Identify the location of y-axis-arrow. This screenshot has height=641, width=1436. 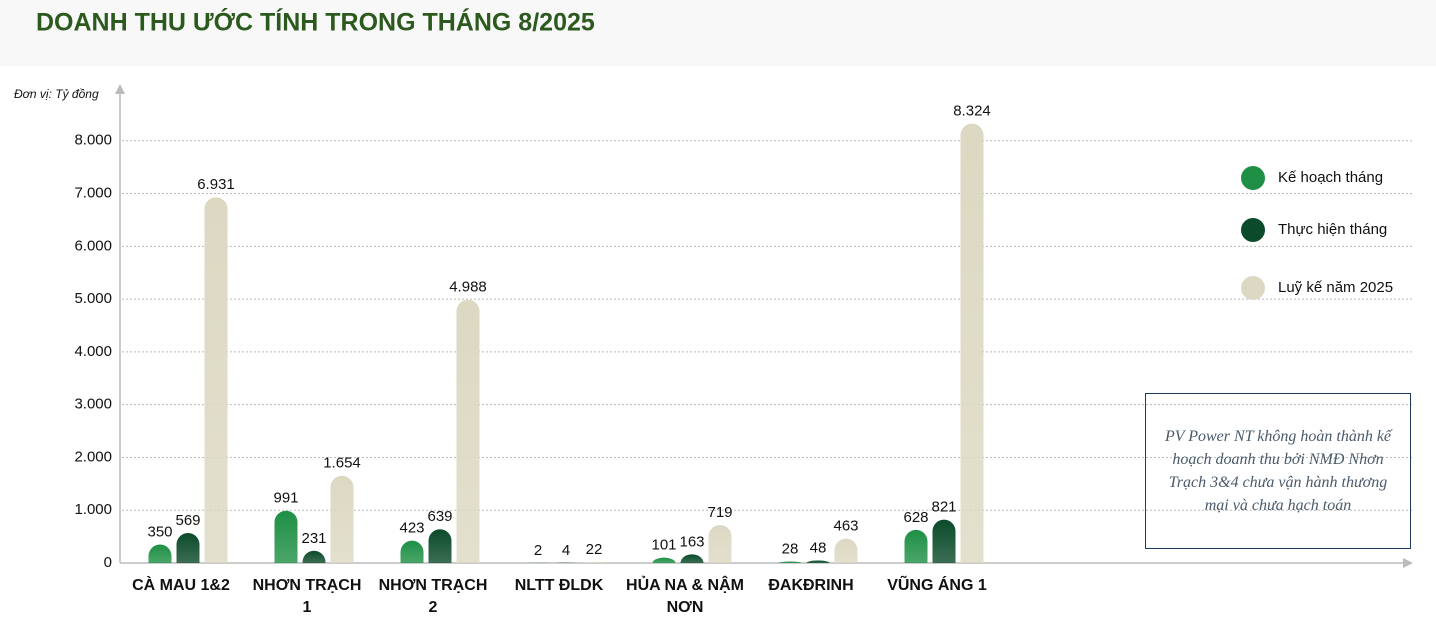
(120, 89).